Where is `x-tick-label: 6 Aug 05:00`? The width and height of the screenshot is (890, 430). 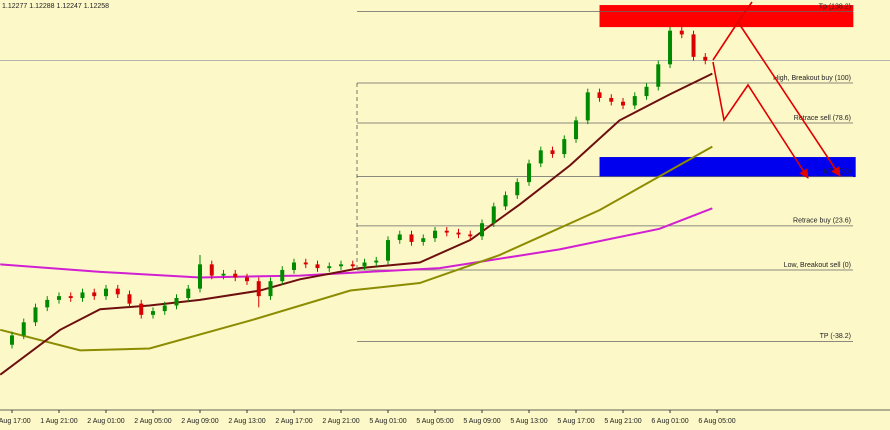
x-tick-label: 6 Aug 05:00 is located at coordinates (716, 421).